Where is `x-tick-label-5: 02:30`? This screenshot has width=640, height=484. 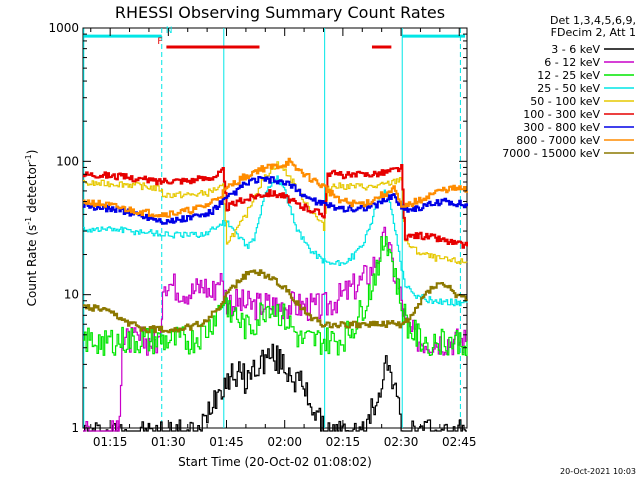 x-tick-label-5: 02:30 is located at coordinates (401, 442).